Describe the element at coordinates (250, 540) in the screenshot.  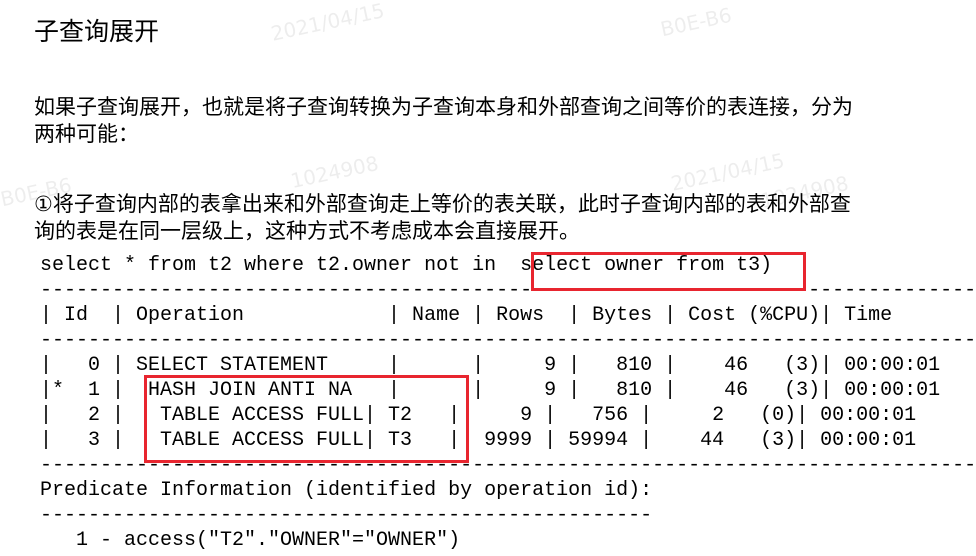
I see `code-line: 1 - access("T2"."OWNER"="OWNER")` at that location.